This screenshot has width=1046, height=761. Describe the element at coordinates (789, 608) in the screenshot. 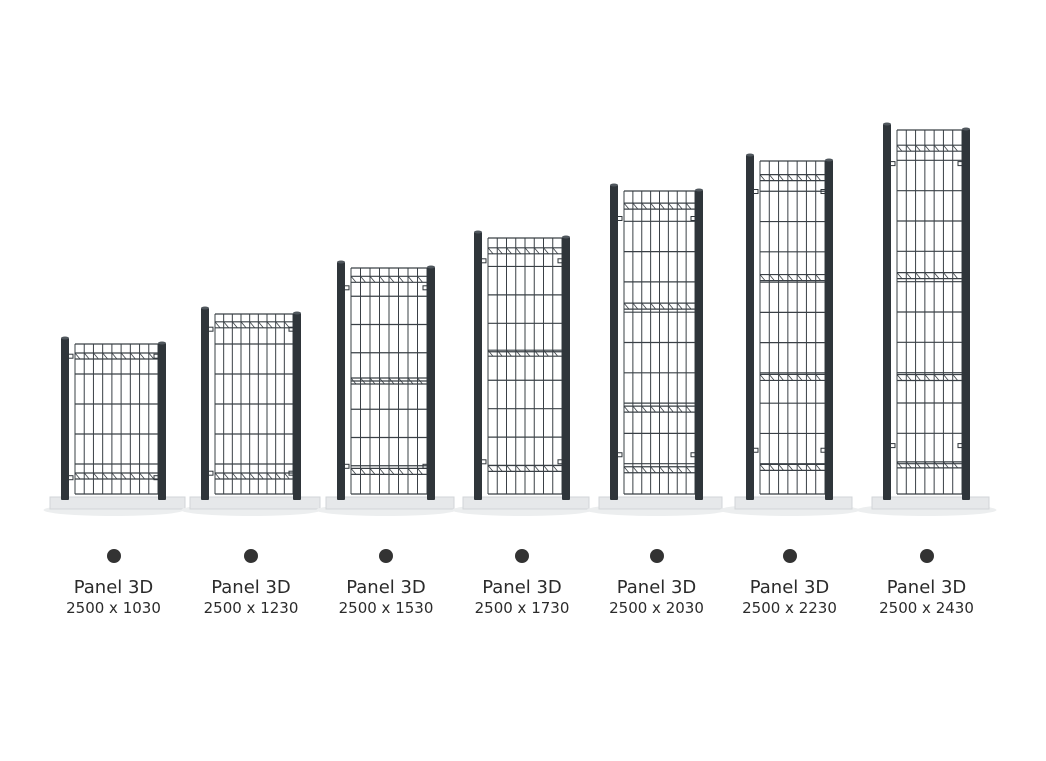

I see `panel-dimensions: 2500 x 2230` at that location.